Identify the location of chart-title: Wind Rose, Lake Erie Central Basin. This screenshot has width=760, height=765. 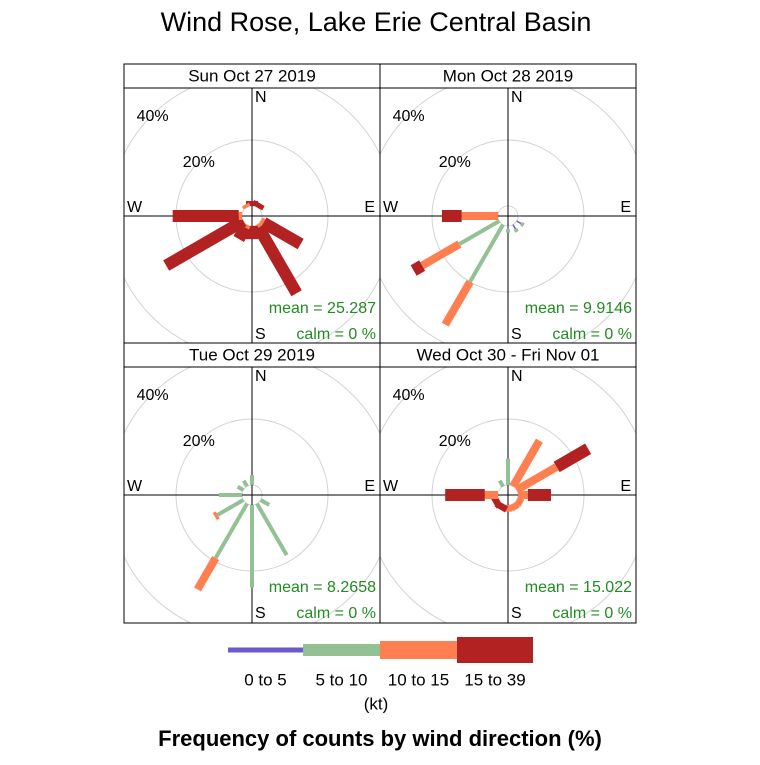
(376, 22).